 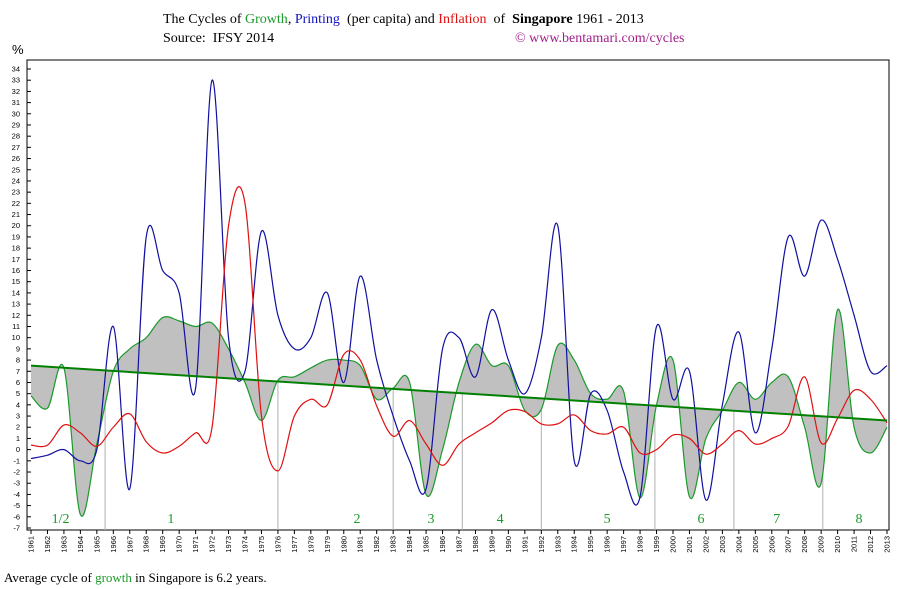 I want to click on x-tick-label: 1963, so click(x=63, y=544).